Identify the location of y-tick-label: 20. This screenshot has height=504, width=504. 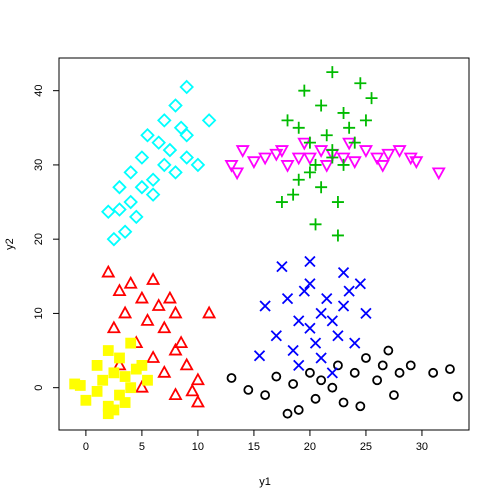
(39, 239).